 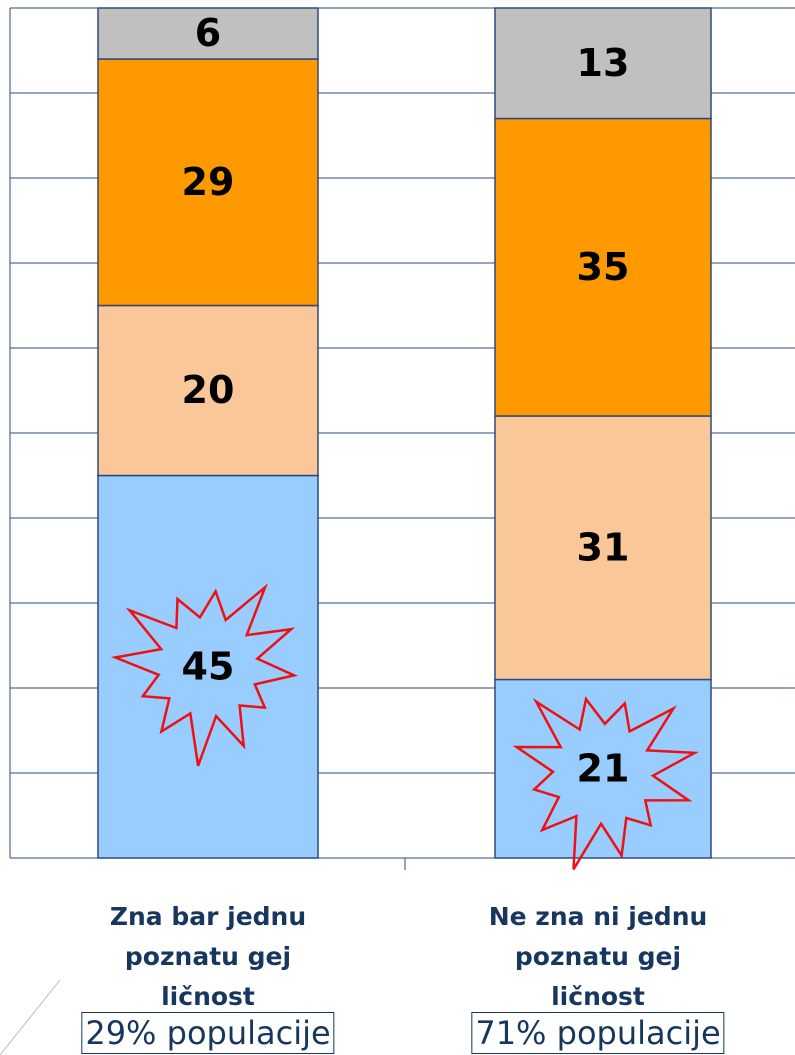 I want to click on data-label: 29, so click(x=208, y=182).